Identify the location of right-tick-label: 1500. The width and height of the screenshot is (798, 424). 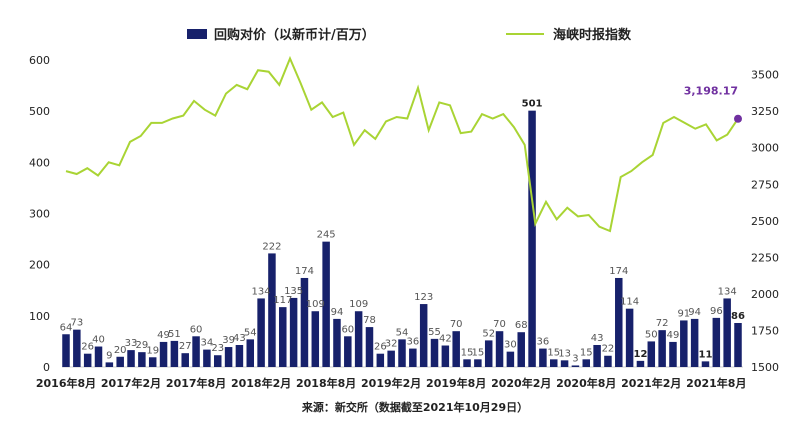
(765, 367).